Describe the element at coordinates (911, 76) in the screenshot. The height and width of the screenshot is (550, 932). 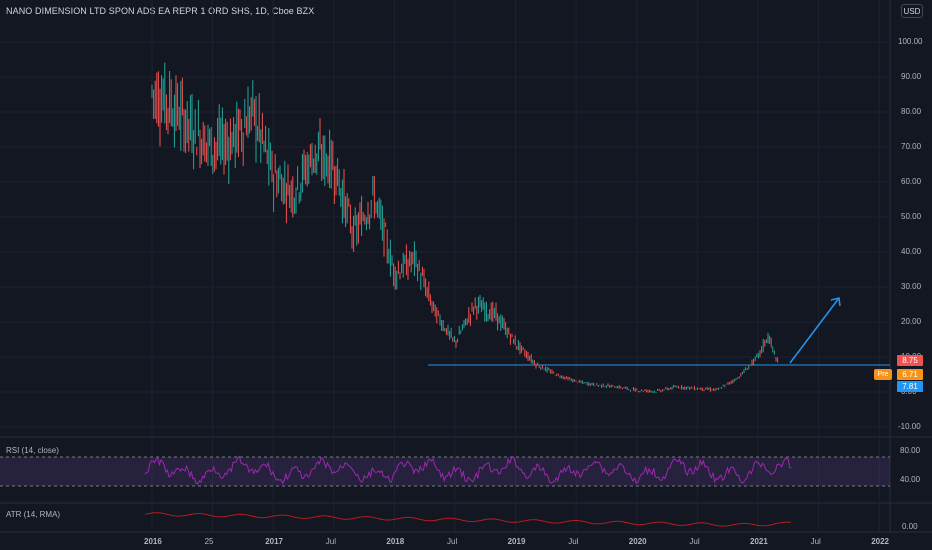
I see `price-tick: 90.00` at that location.